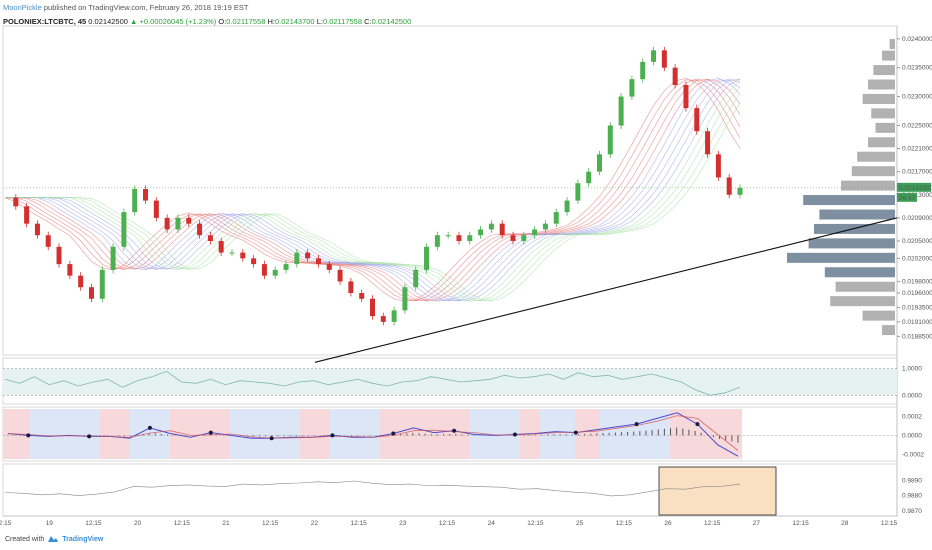 The image size is (932, 550). What do you see at coordinates (368, 21) in the screenshot?
I see `close-label: C:` at bounding box center [368, 21].